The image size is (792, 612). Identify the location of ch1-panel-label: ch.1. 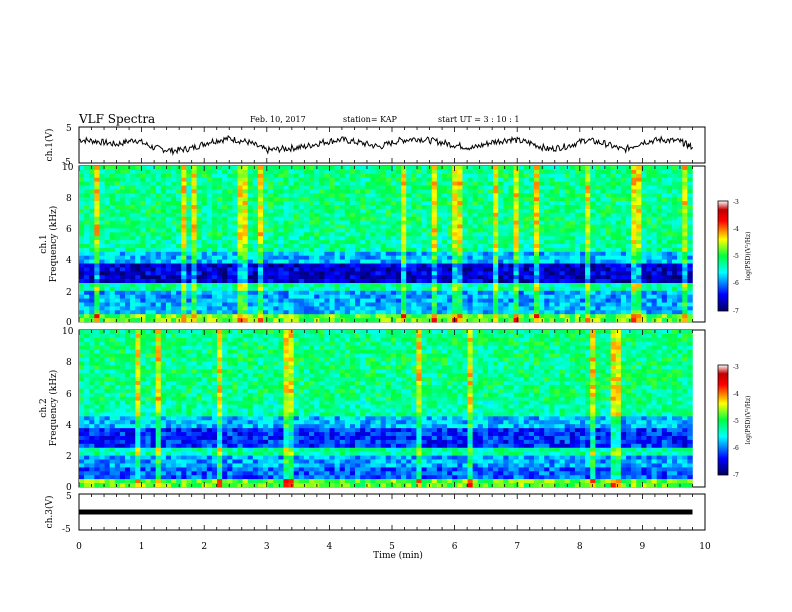
(44, 243).